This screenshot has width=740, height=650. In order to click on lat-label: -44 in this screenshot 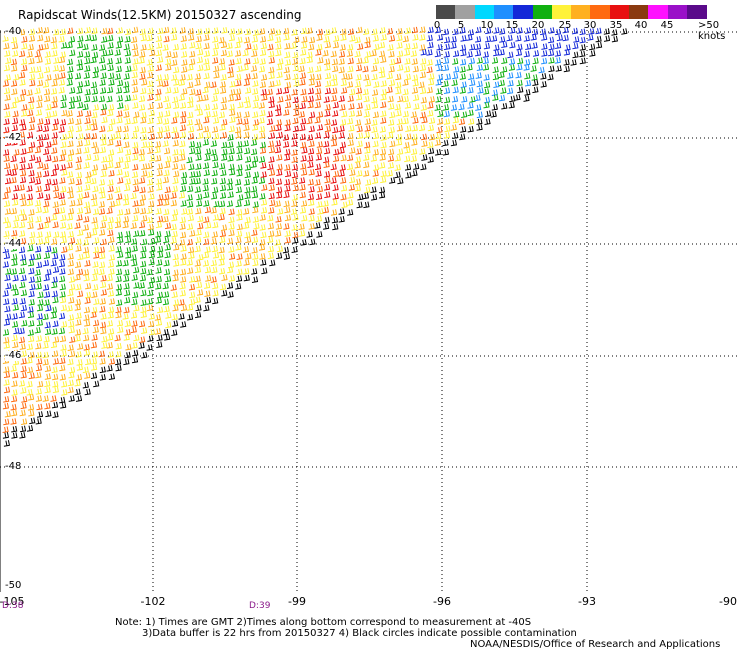, I will do `click(13, 243)`.